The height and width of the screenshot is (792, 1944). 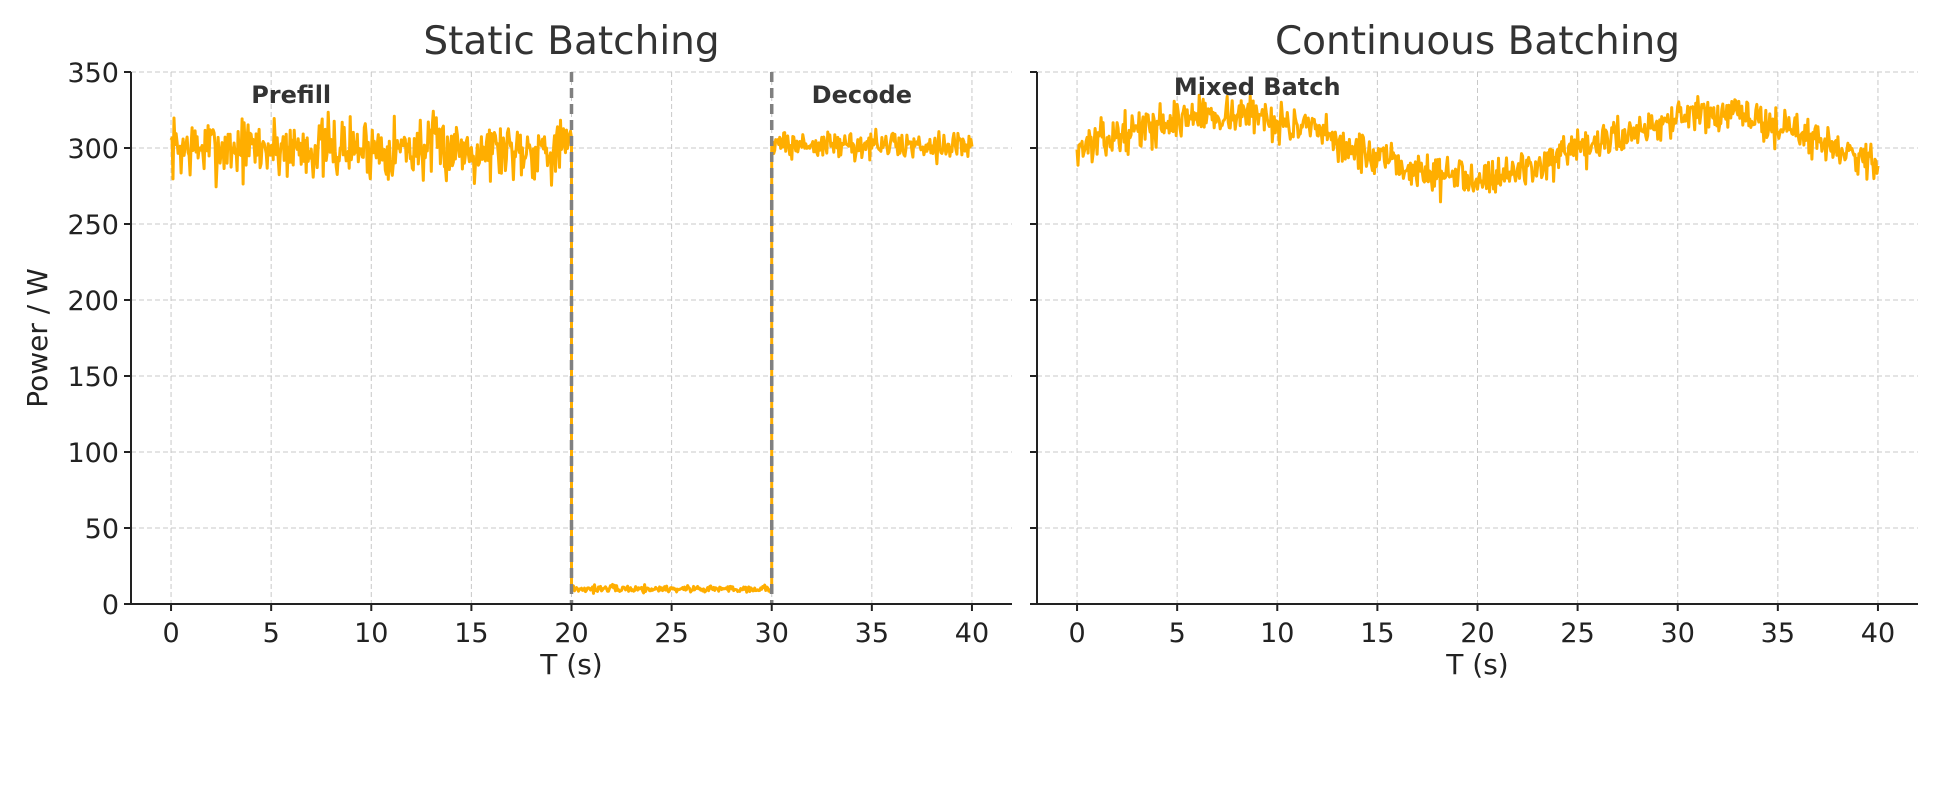 What do you see at coordinates (102, 529) in the screenshot?
I see `y-tick-label: 50` at bounding box center [102, 529].